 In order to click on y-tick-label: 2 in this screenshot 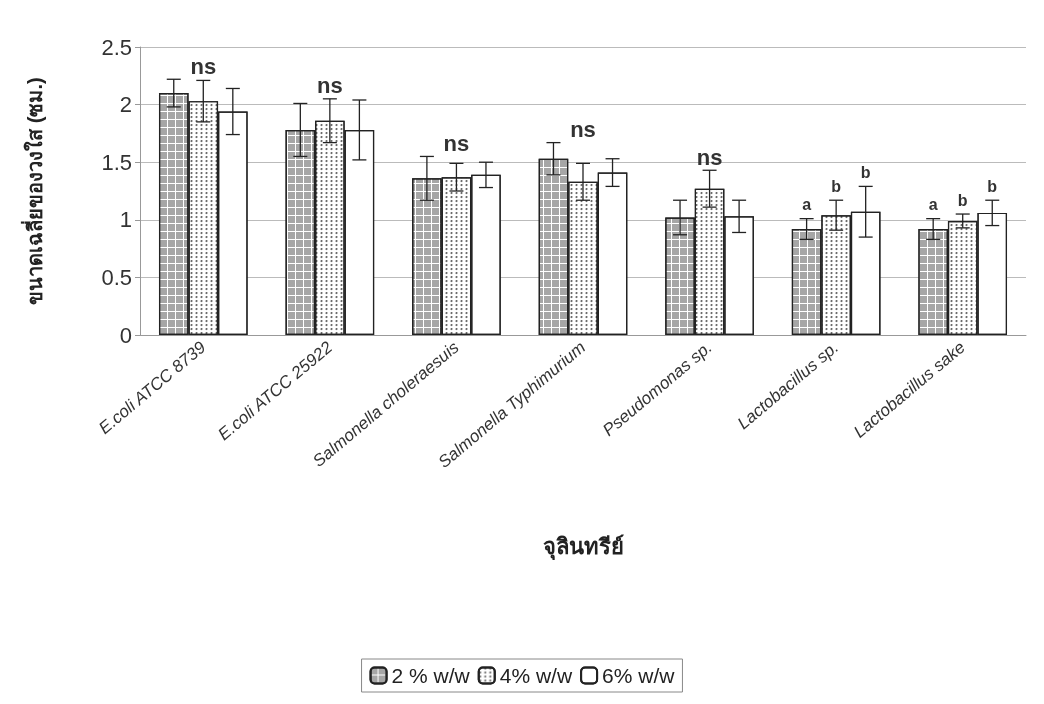, I will do `click(125, 105)`.